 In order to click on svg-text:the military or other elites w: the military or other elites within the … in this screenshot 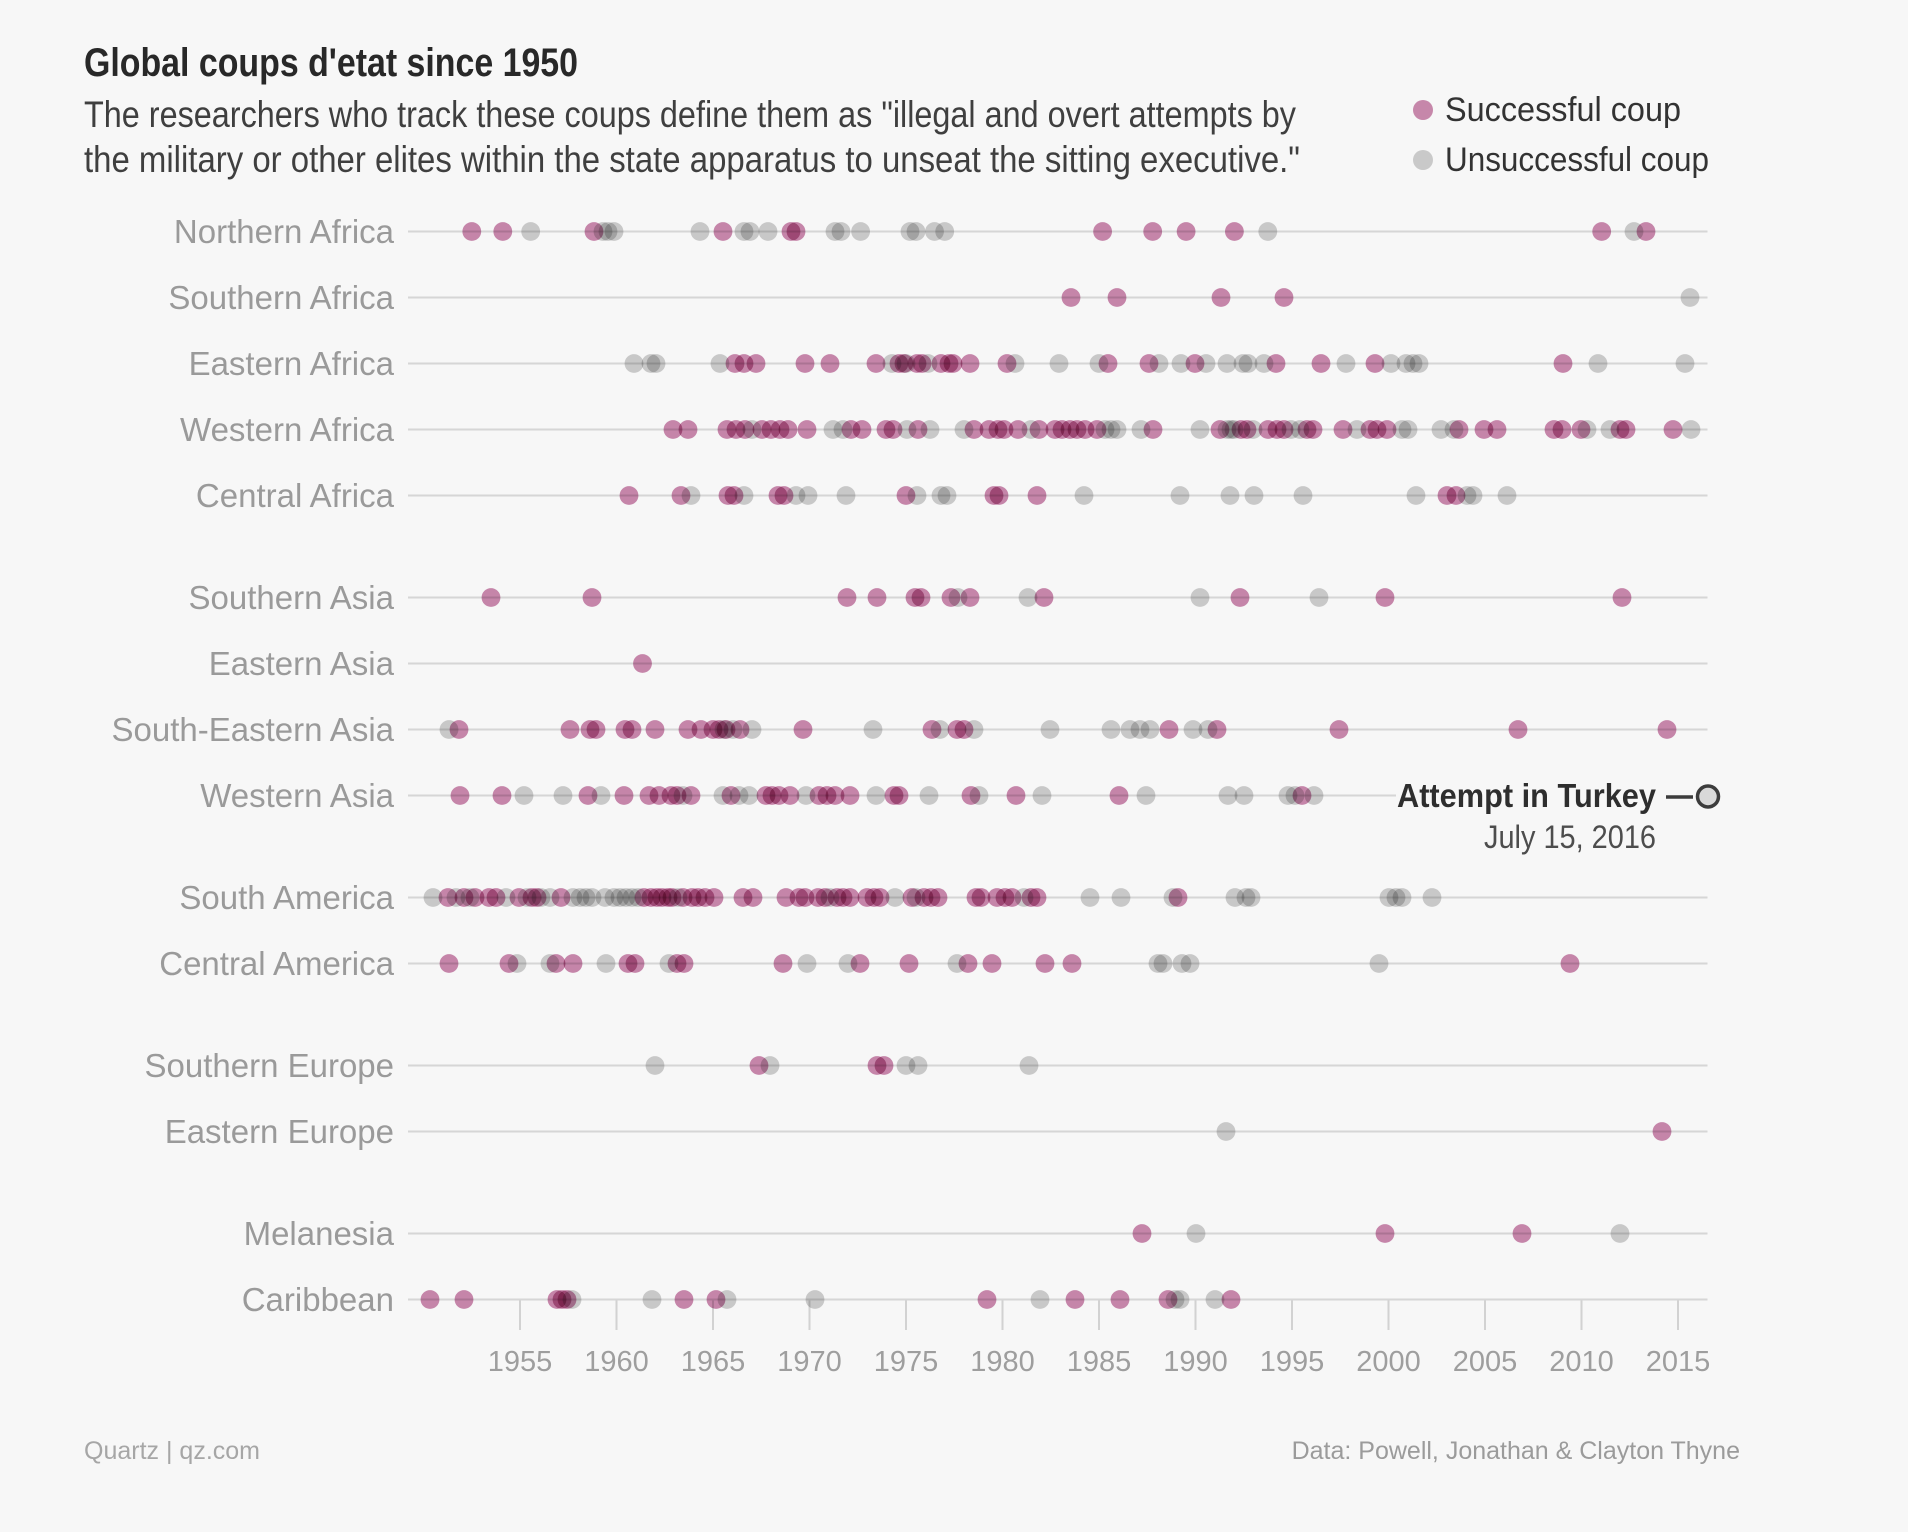, I will do `click(692, 159)`.